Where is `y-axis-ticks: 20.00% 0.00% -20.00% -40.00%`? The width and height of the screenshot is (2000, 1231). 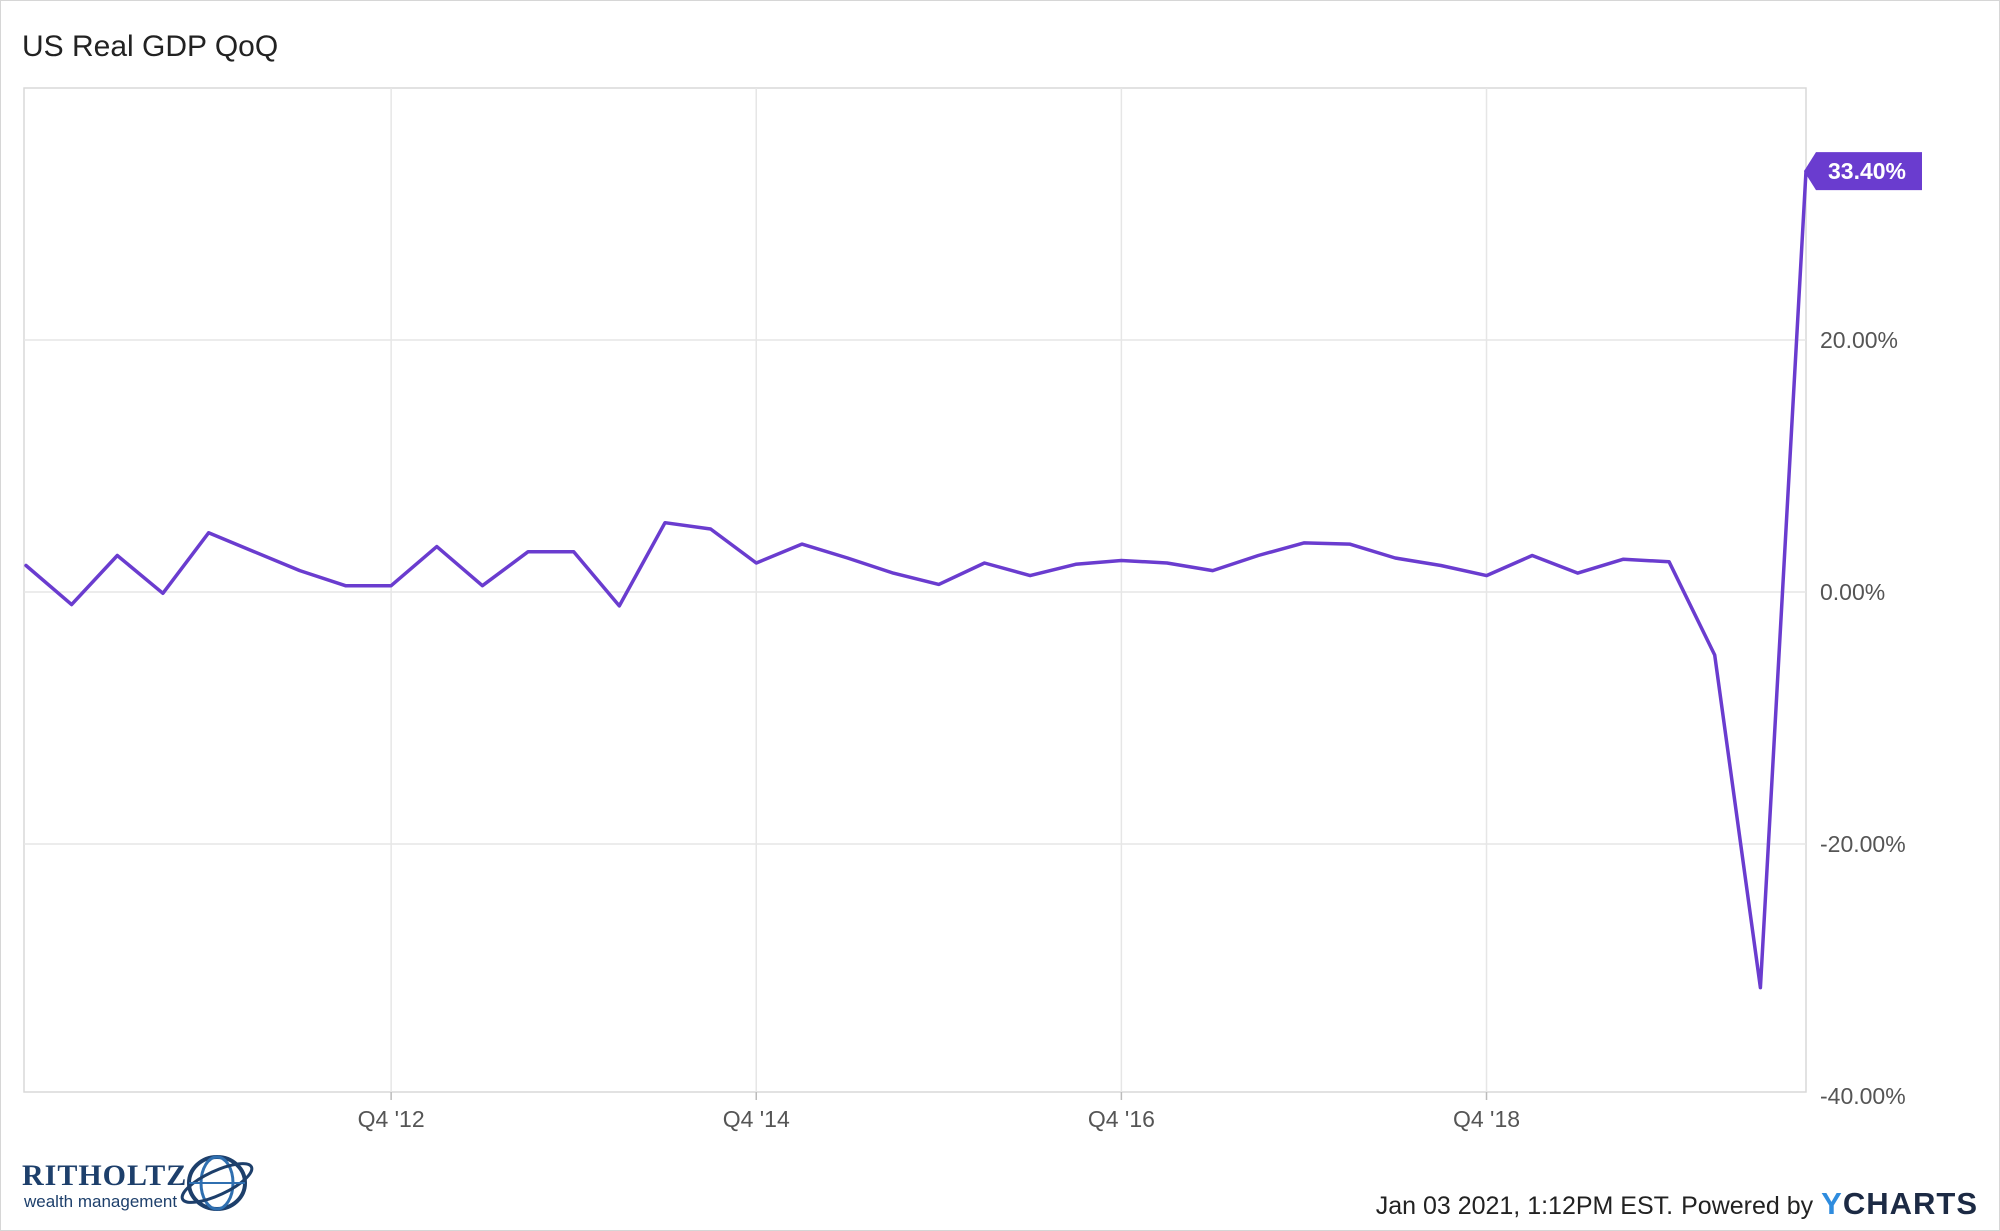
y-axis-ticks: 20.00% 0.00% -20.00% -40.00% is located at coordinates (1863, 718).